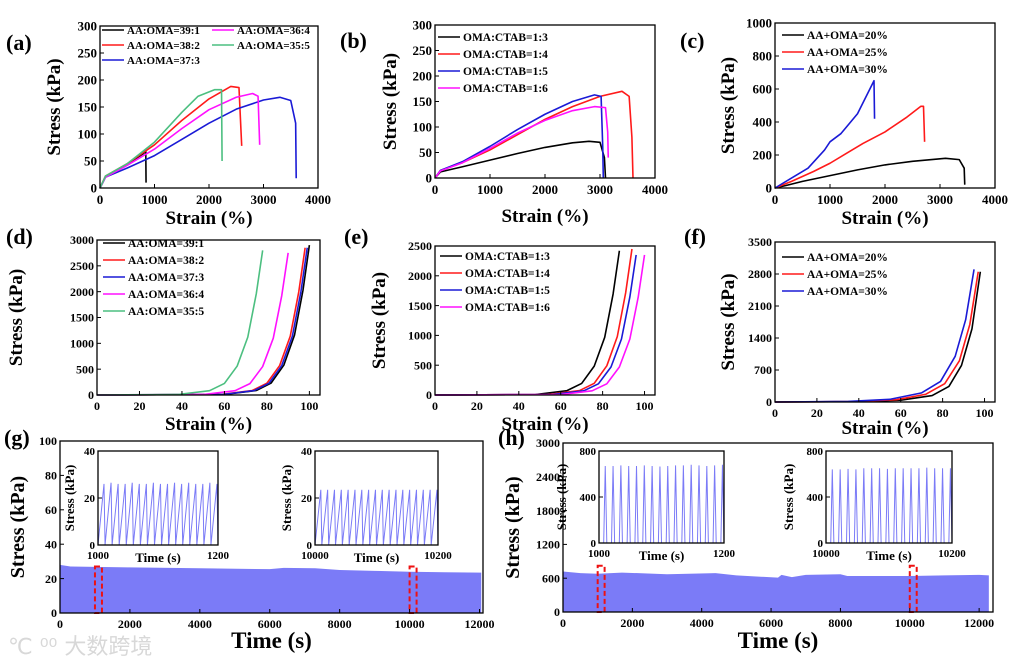 Image resolution: width=1019 pixels, height=663 pixels. I want to click on y-tick-label: 1200, so click(548, 545).